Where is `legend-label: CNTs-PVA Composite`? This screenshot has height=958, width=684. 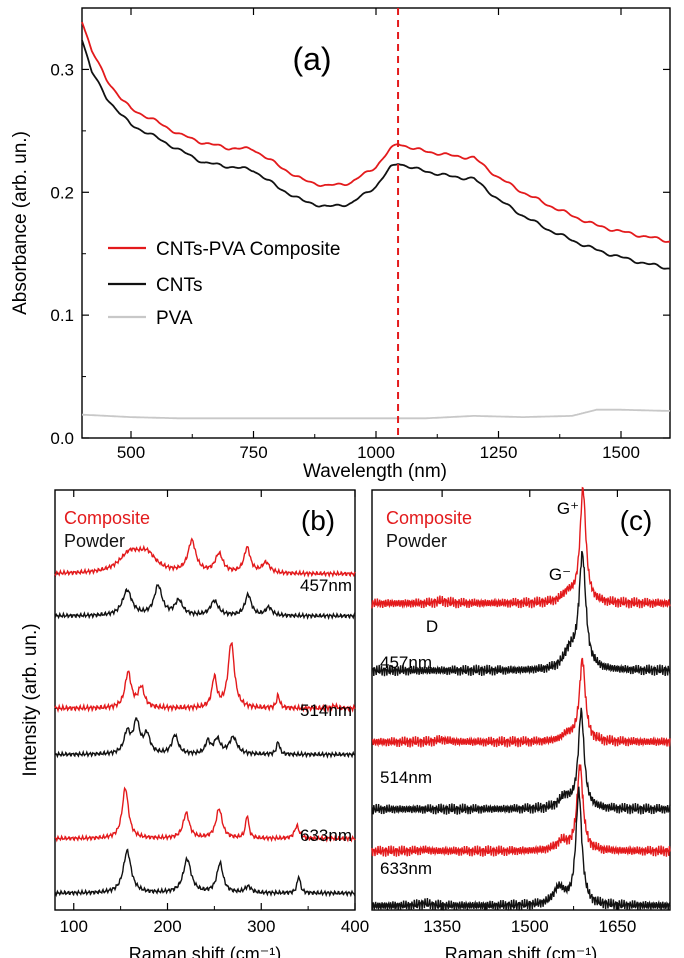 legend-label: CNTs-PVA Composite is located at coordinates (248, 249).